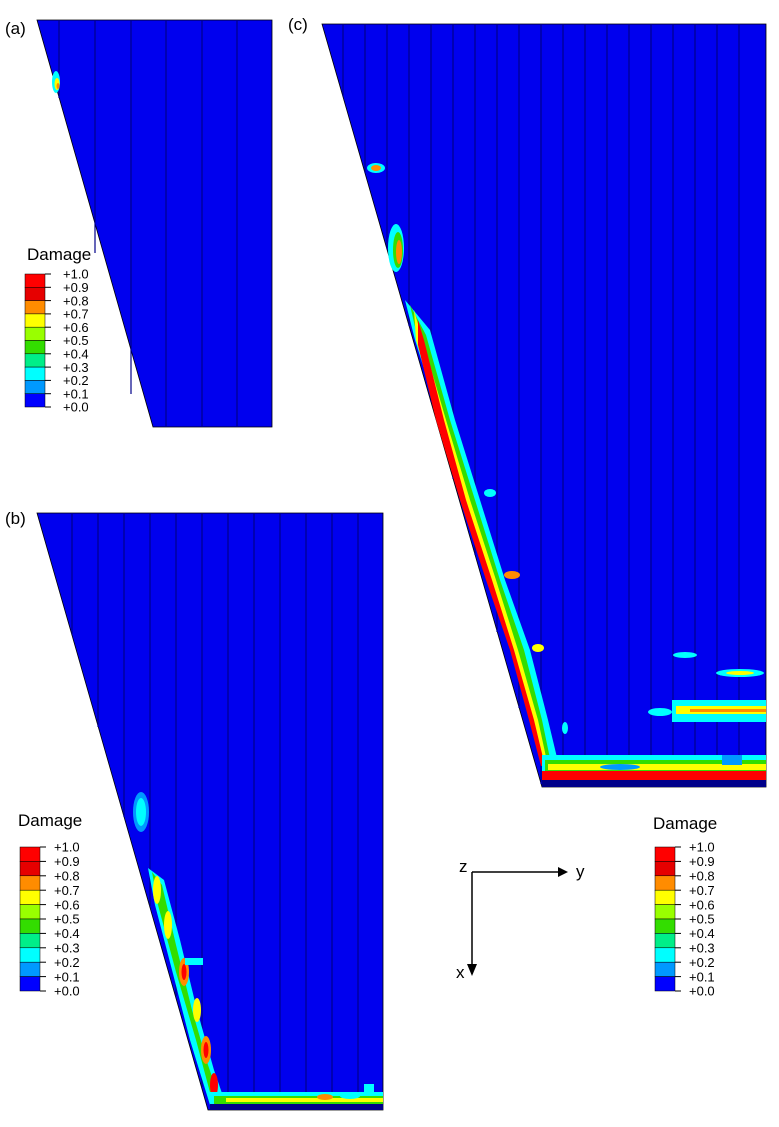  Describe the element at coordinates (460, 972) in the screenshot. I see `x-axis-label: x` at that location.